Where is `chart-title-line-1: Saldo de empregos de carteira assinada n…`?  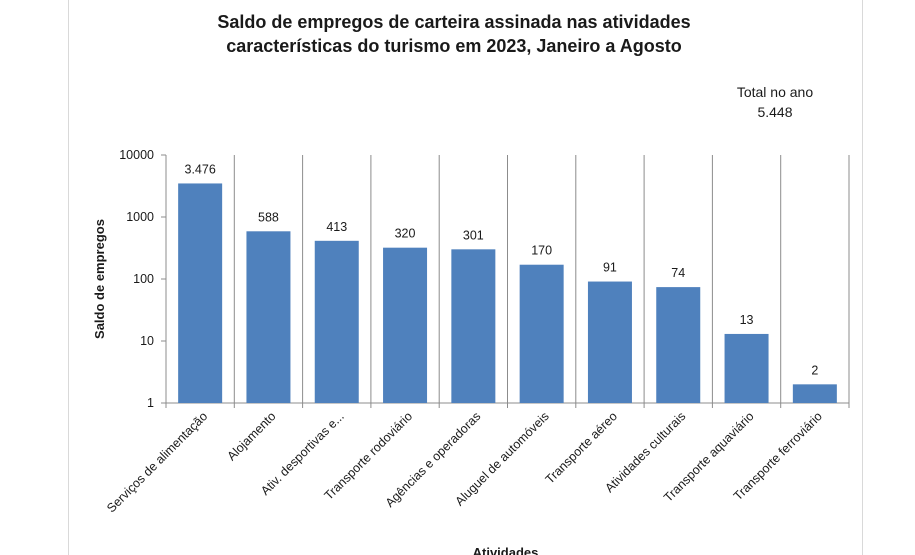 chart-title-line-1: Saldo de empregos de carteira assinada n… is located at coordinates (454, 22).